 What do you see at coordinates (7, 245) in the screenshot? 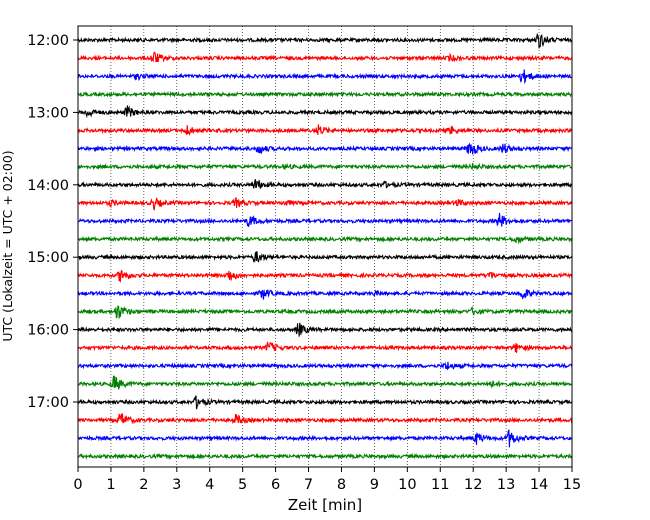
I see `y-axis-label: UTC (Lokalzeit = UTC + 02:00)` at bounding box center [7, 245].